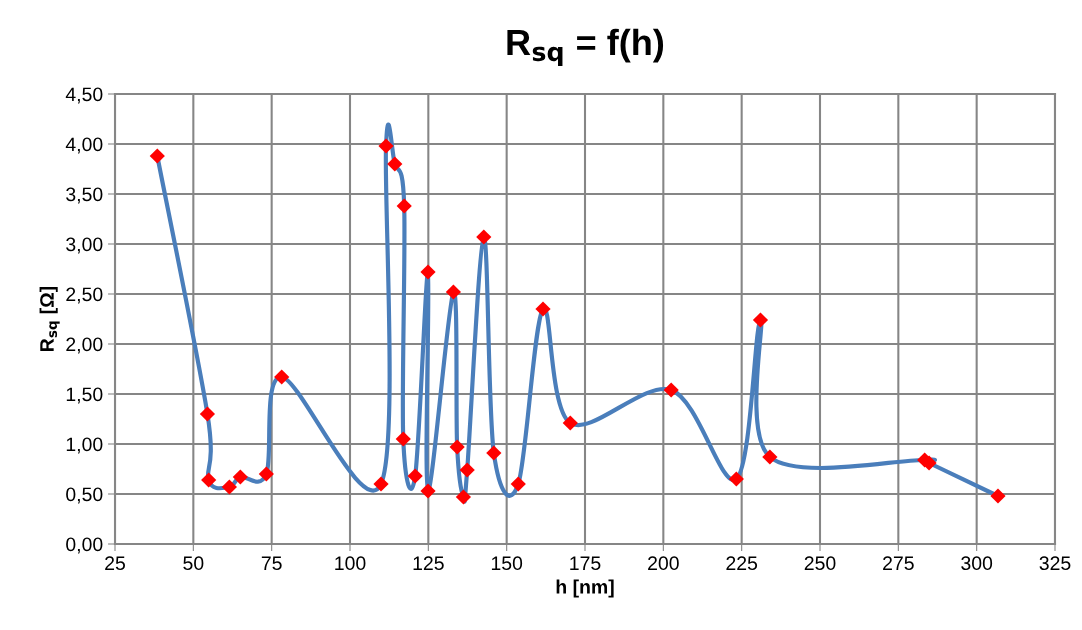 The image size is (1082, 630). I want to click on y-tick-label: 4,50, so click(84, 95).